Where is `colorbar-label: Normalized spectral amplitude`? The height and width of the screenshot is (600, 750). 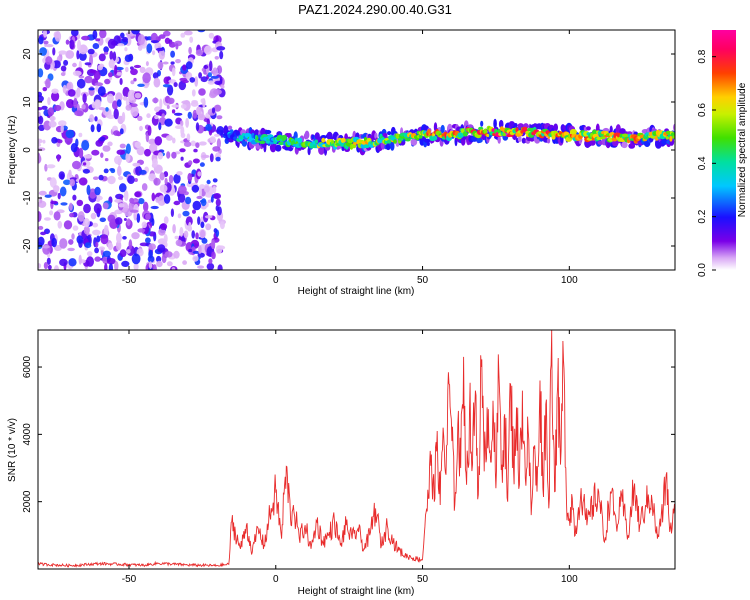 colorbar-label: Normalized spectral amplitude is located at coordinates (742, 149).